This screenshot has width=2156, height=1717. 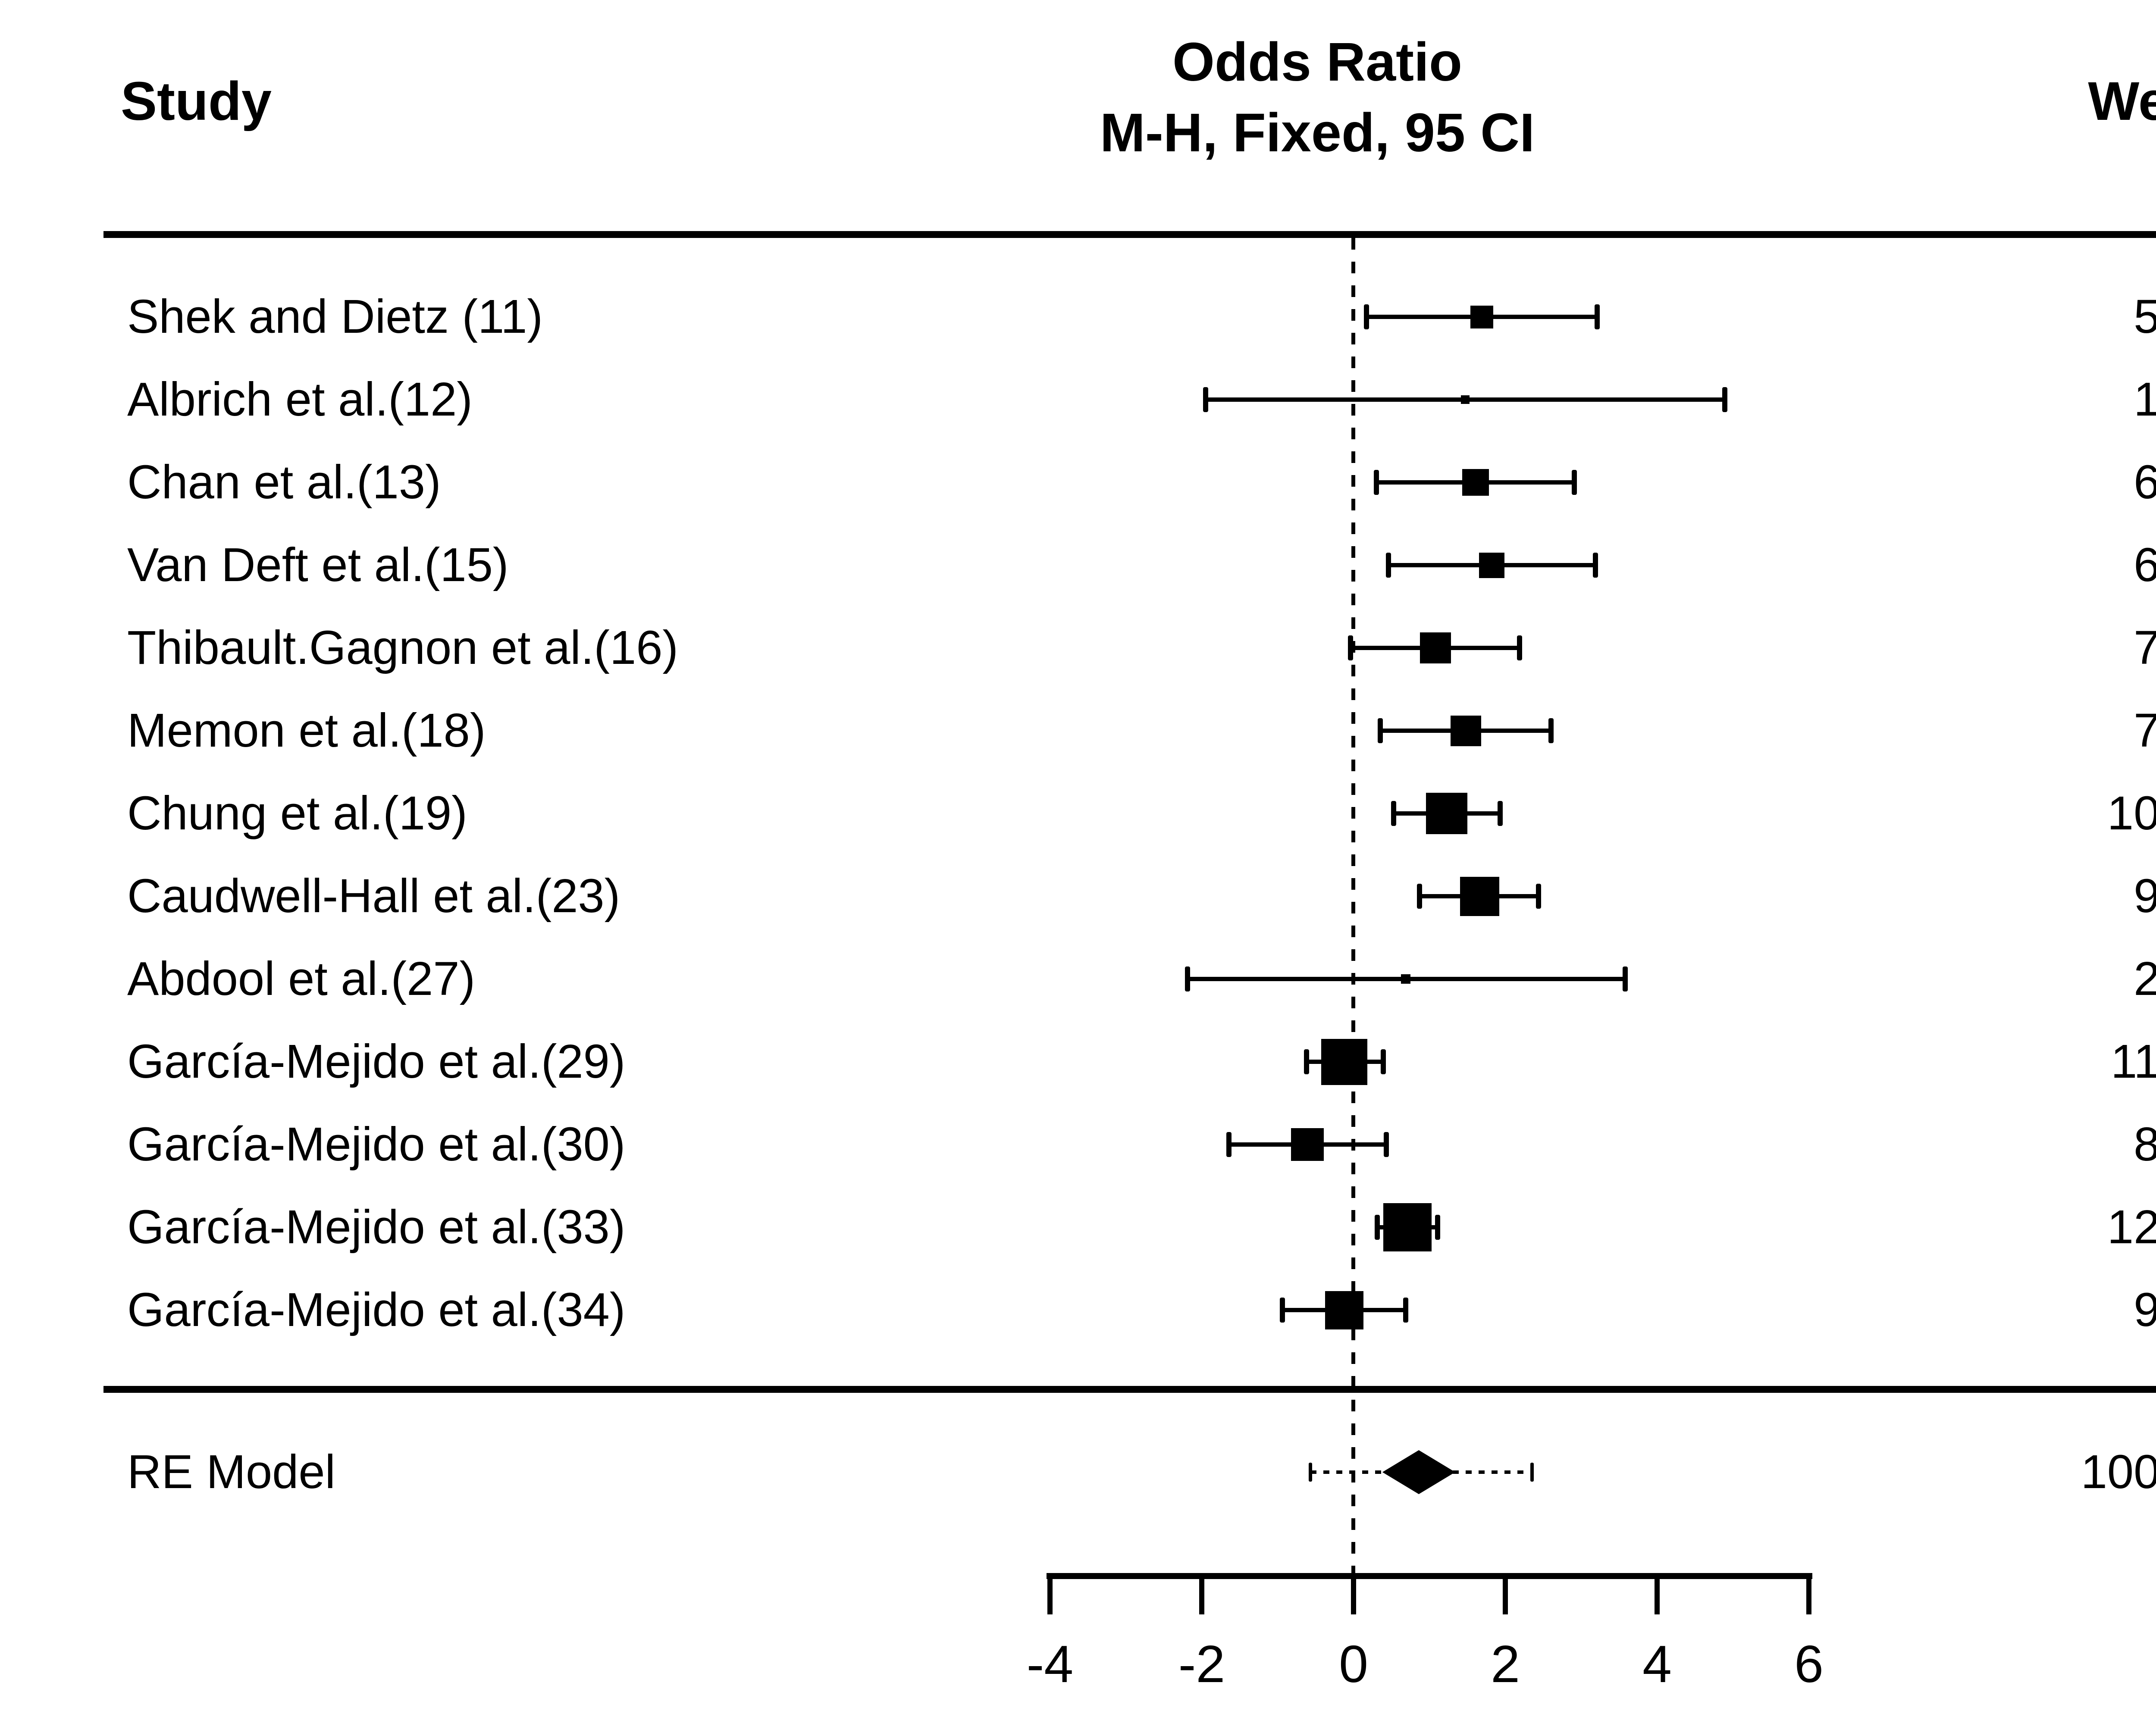 I want to click on prediction-interval-cap-left, so click(x=1310, y=1472).